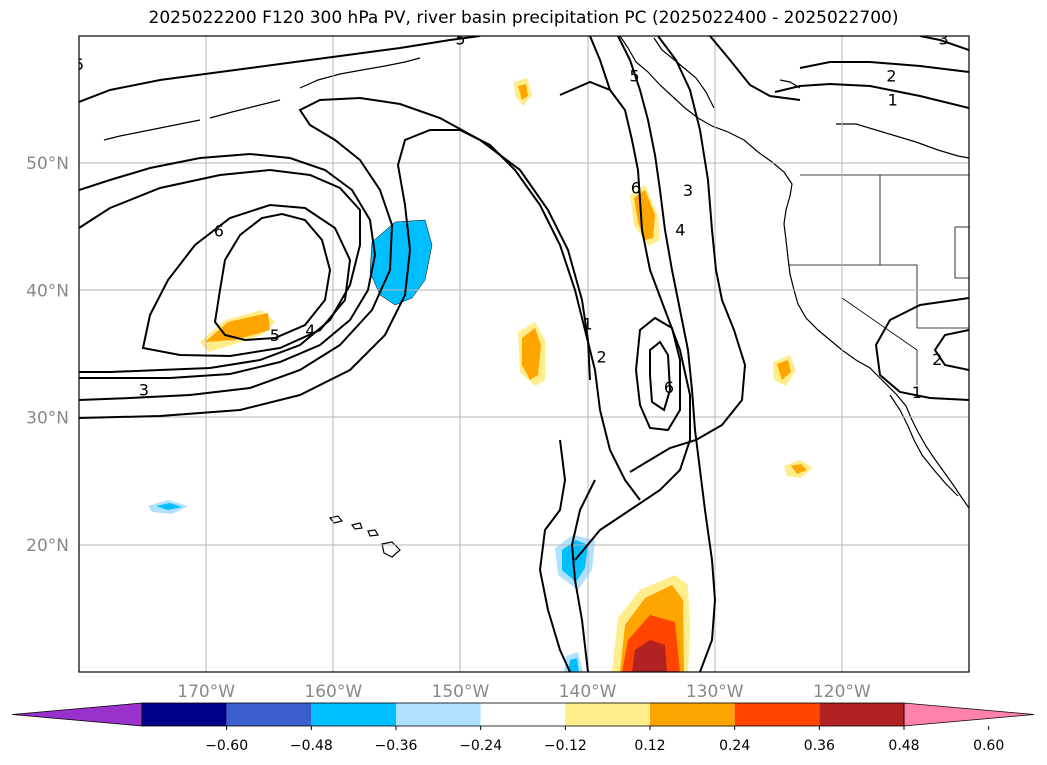  I want to click on colorbar-tick-label: 0.24, so click(734, 746).